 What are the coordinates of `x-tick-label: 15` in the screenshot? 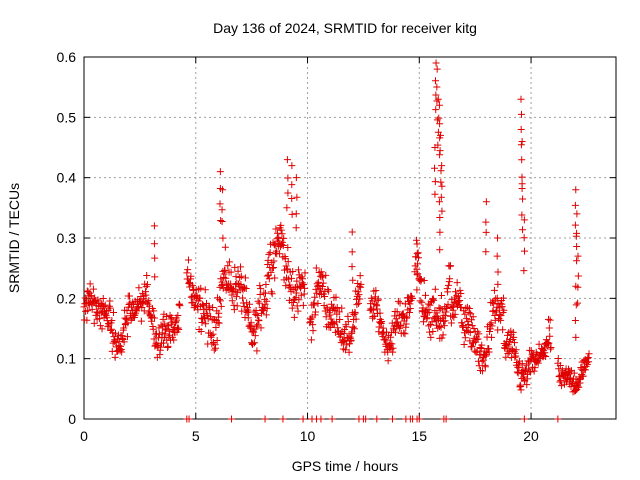 It's located at (420, 436).